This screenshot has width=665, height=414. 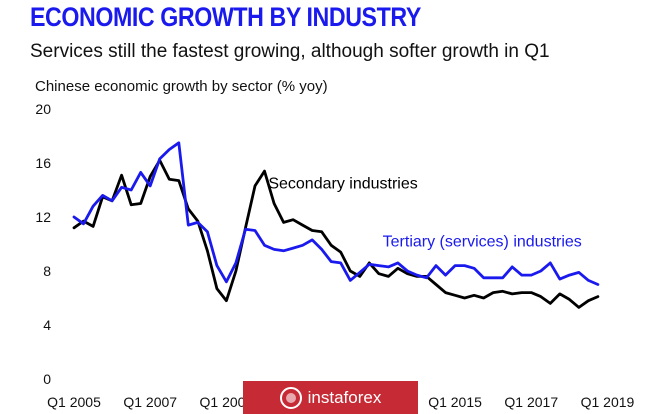 I want to click on y-tick-label: 8, so click(x=47, y=271).